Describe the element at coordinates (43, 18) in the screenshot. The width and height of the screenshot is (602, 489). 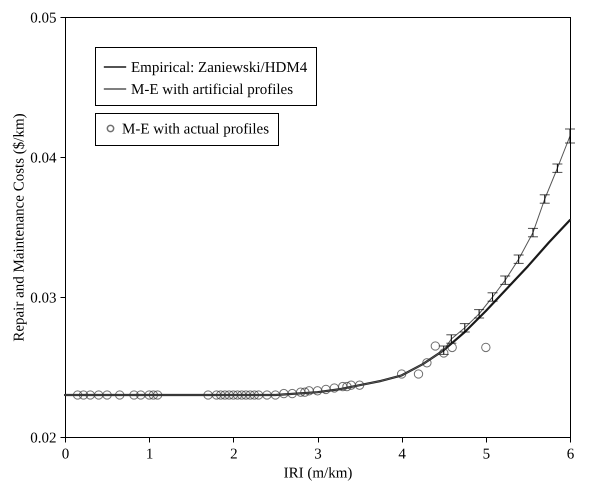
I see `y-tick-label: 0.05` at that location.